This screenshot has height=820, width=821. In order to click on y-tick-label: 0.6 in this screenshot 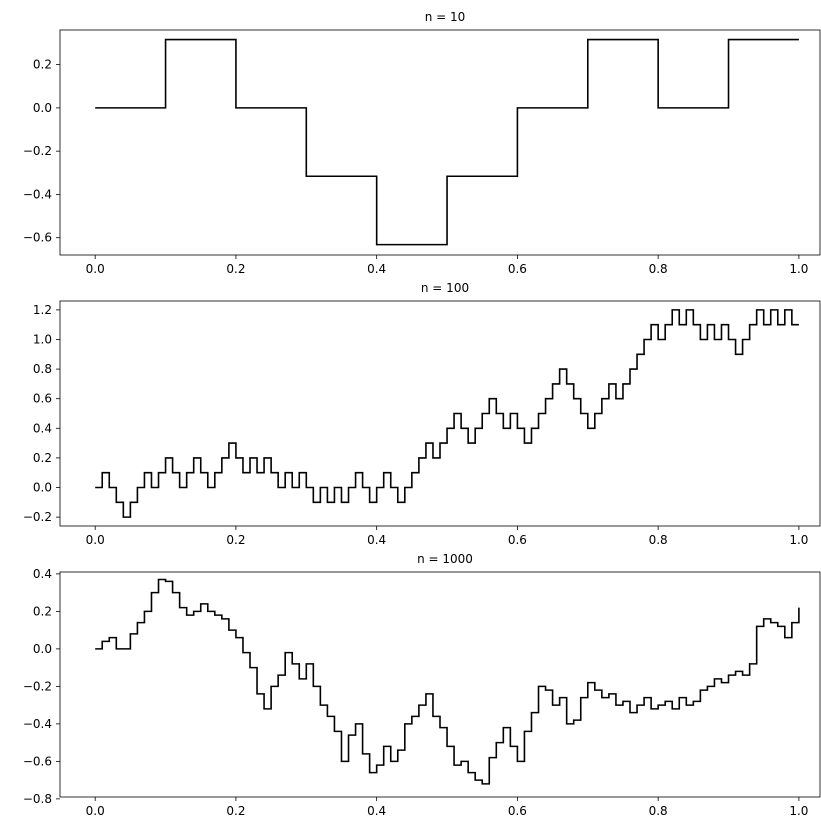, I will do `click(42, 399)`.